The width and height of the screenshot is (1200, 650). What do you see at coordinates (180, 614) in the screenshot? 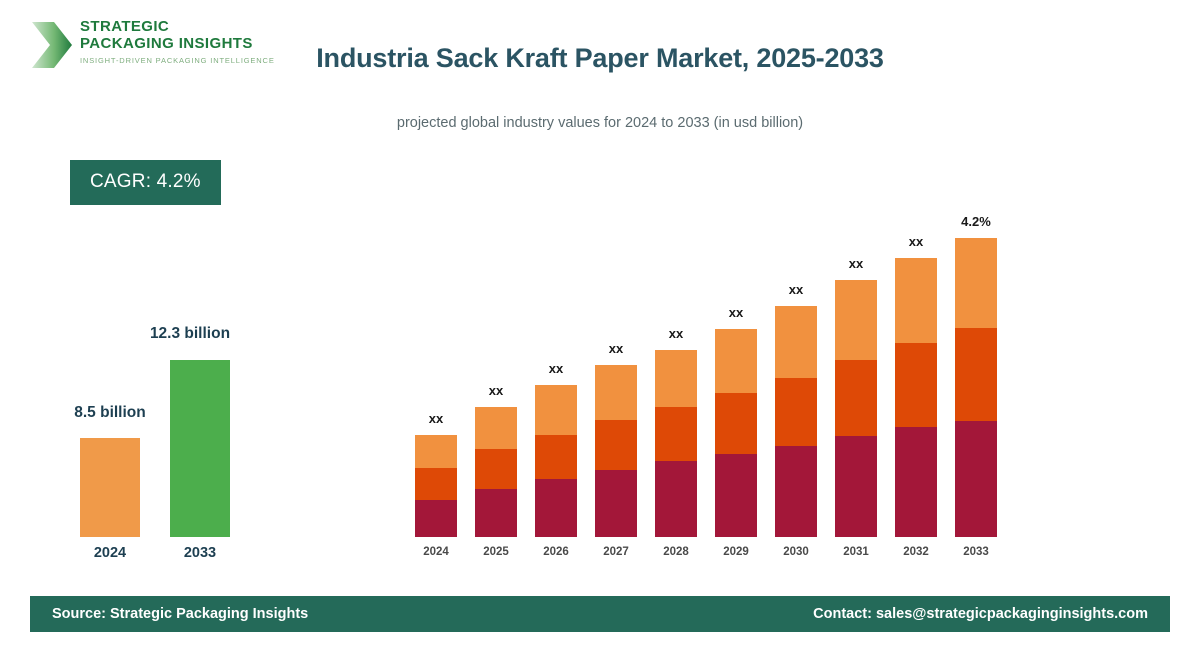
I see `source-text: Source: Strategic Packaging Insights` at bounding box center [180, 614].